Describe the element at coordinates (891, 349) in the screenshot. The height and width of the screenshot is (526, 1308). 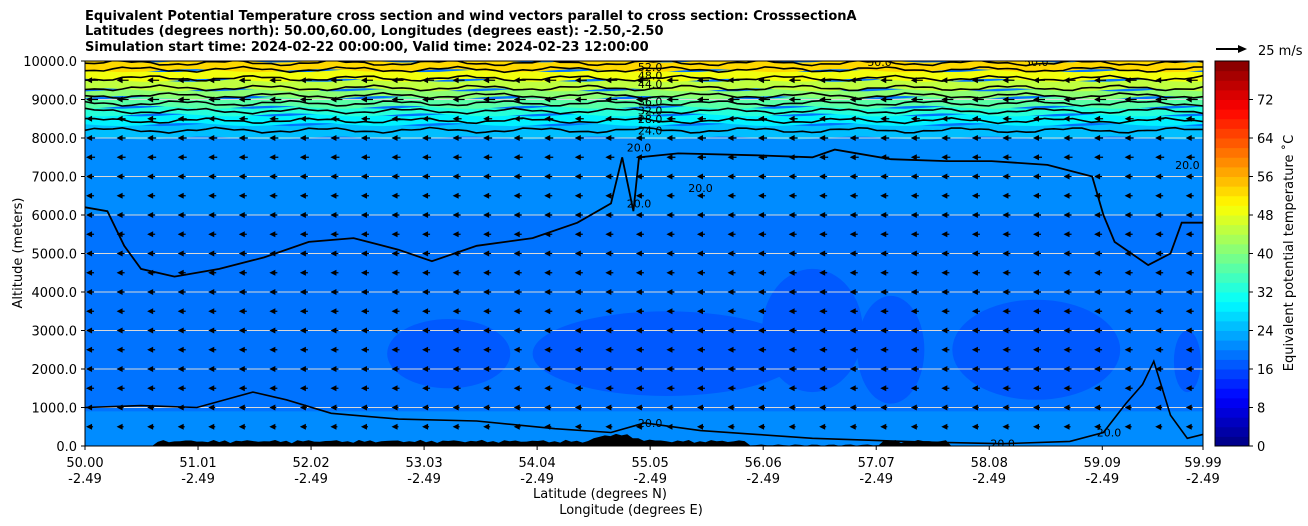
I see `field-cool-blob` at that location.